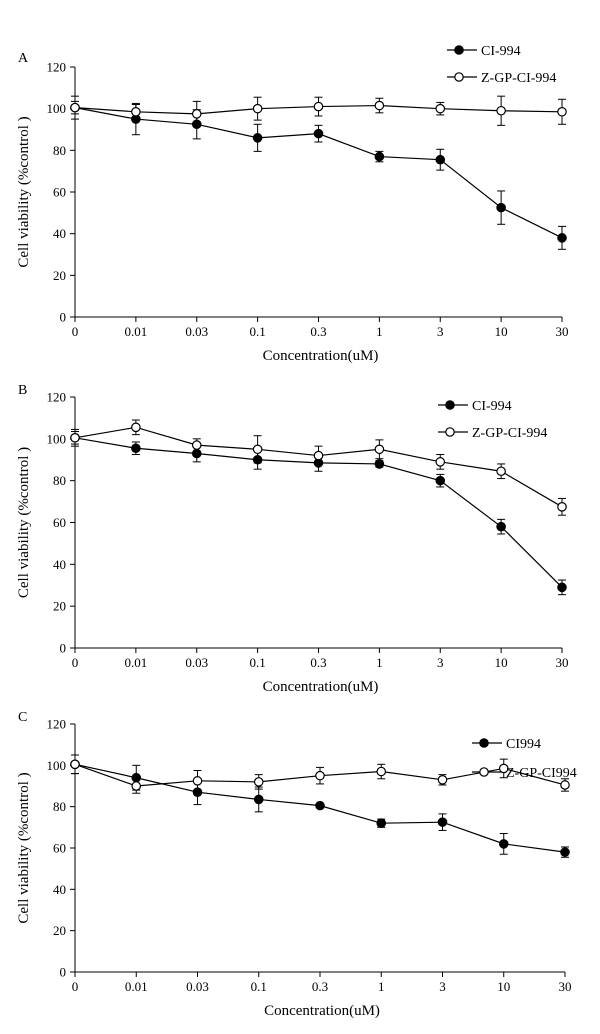 The width and height of the screenshot is (600, 1034). Describe the element at coordinates (258, 662) in the screenshot. I see `x-tick-label: 0.1` at that location.